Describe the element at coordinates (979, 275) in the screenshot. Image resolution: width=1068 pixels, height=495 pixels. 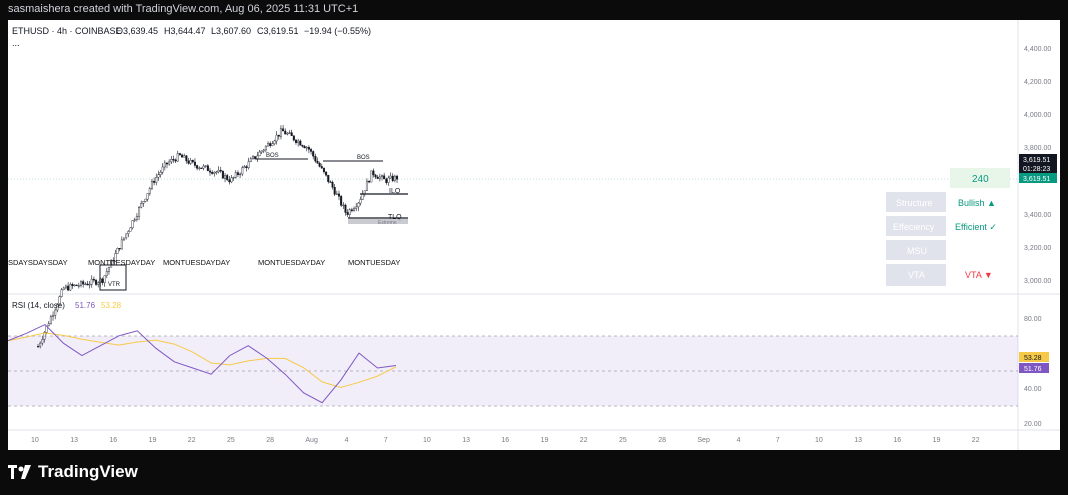
I see `vta-value: VTA ▼` at that location.